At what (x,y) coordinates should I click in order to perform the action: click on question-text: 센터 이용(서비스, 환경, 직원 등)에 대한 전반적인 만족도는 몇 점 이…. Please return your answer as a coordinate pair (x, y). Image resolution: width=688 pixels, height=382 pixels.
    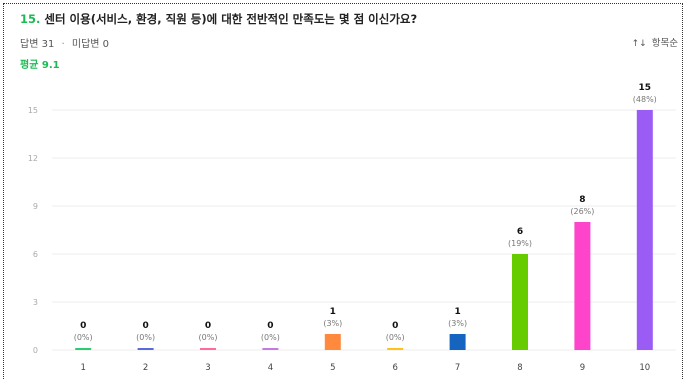
    Looking at the image, I should click on (231, 19).